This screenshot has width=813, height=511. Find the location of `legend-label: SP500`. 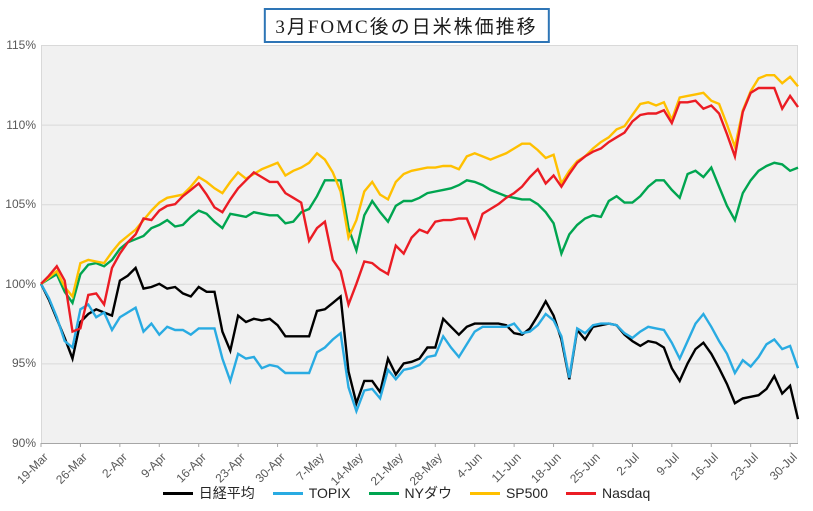

legend-label: SP500 is located at coordinates (526, 493).